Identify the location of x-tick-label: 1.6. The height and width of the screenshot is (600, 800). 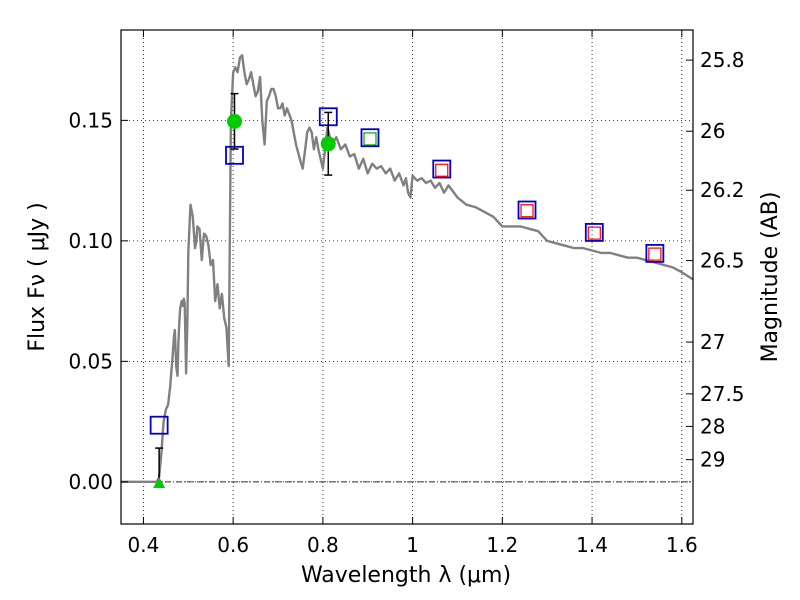
(682, 545).